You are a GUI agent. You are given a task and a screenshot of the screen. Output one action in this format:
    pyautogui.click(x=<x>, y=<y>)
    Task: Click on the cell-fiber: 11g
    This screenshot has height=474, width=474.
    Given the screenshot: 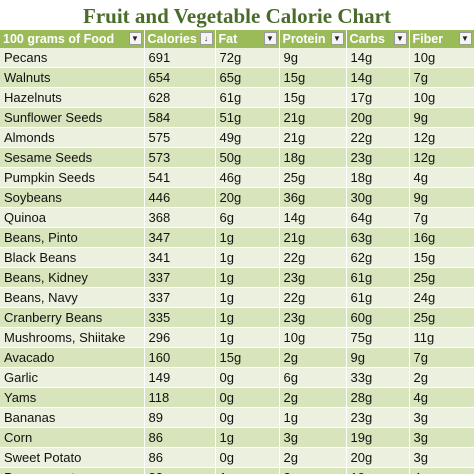 What is the action you would take?
    pyautogui.click(x=441, y=337)
    